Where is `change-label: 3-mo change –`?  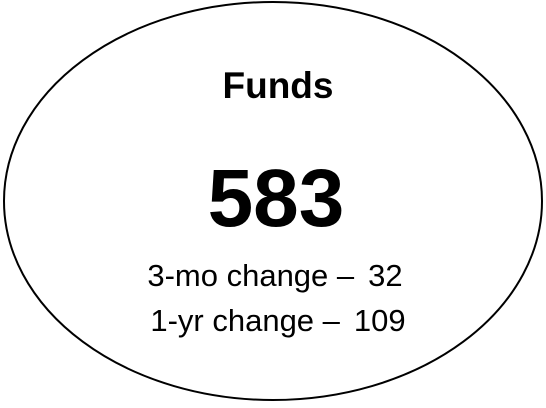
change-label: 3-mo change – is located at coordinates (251, 275).